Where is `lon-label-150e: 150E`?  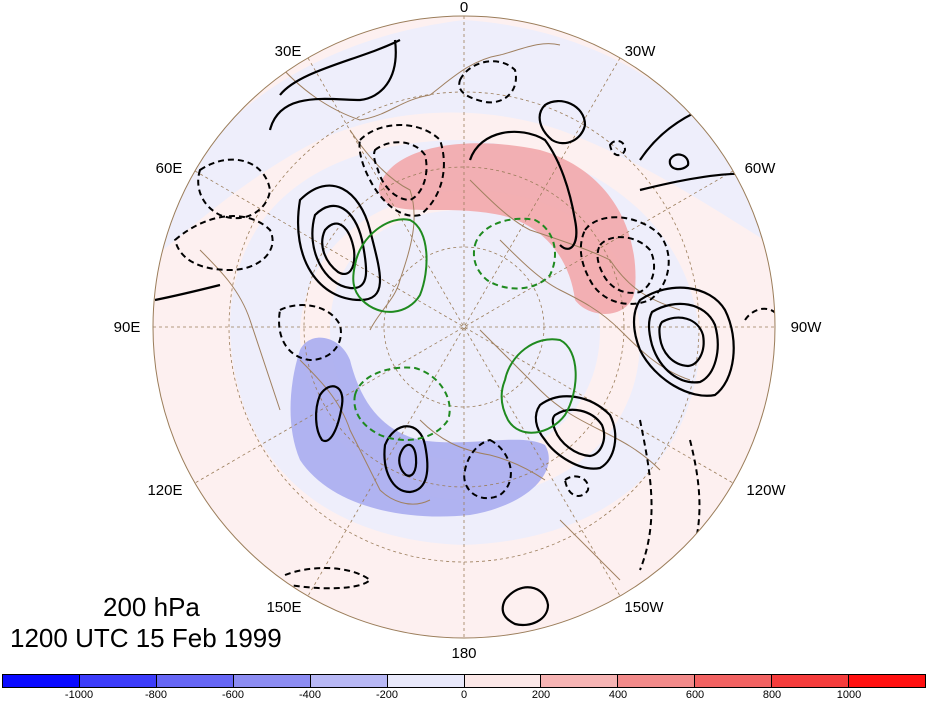 lon-label-150e: 150E is located at coordinates (283, 607).